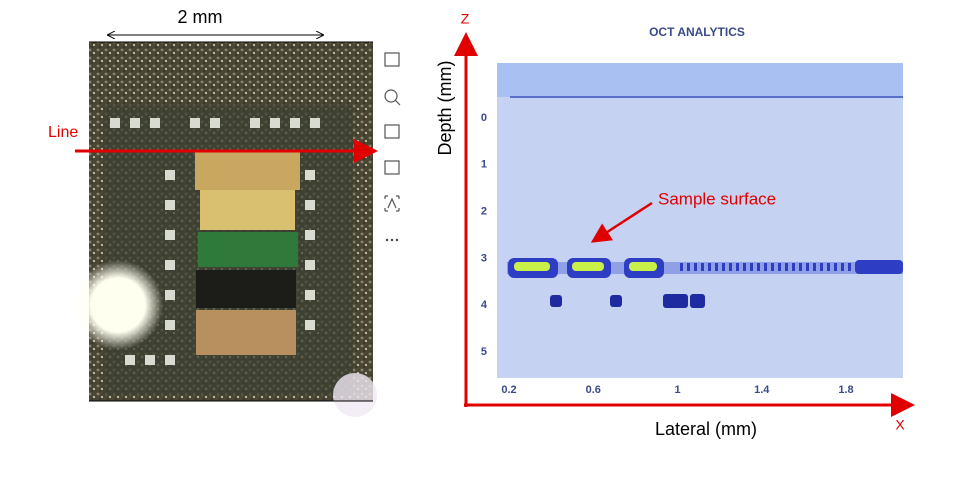 This screenshot has width=957, height=477. I want to click on annotation: Sample surface, so click(717, 198).